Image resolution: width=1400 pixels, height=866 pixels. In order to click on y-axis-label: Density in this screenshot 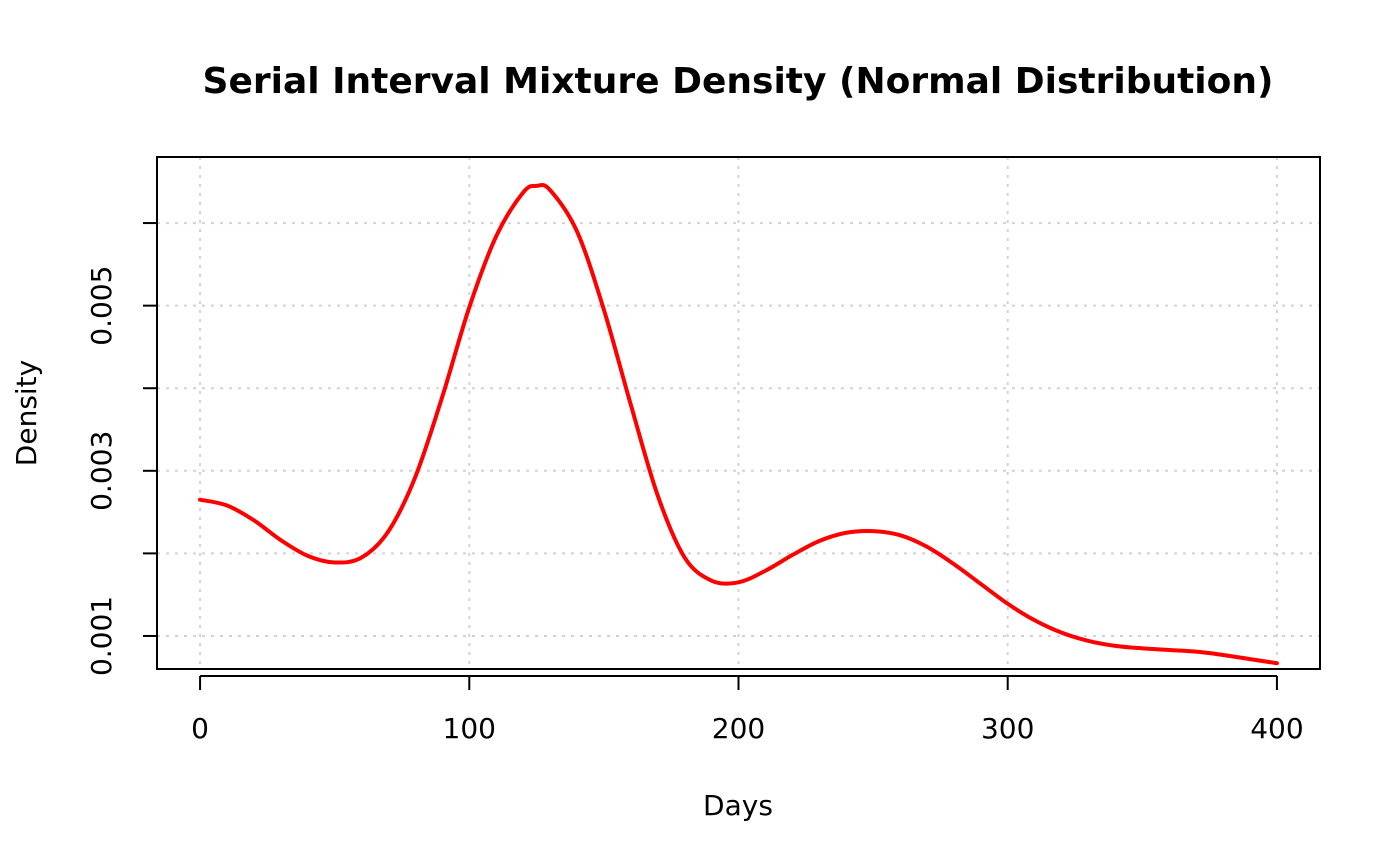, I will do `click(26, 413)`.